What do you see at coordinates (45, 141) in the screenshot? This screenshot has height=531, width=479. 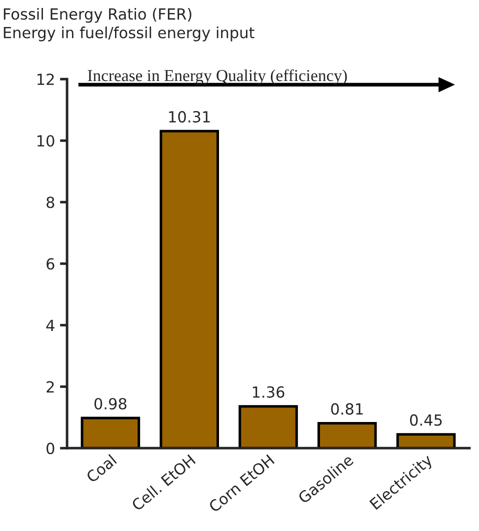 I see `y-tick-label: 10` at bounding box center [45, 141].